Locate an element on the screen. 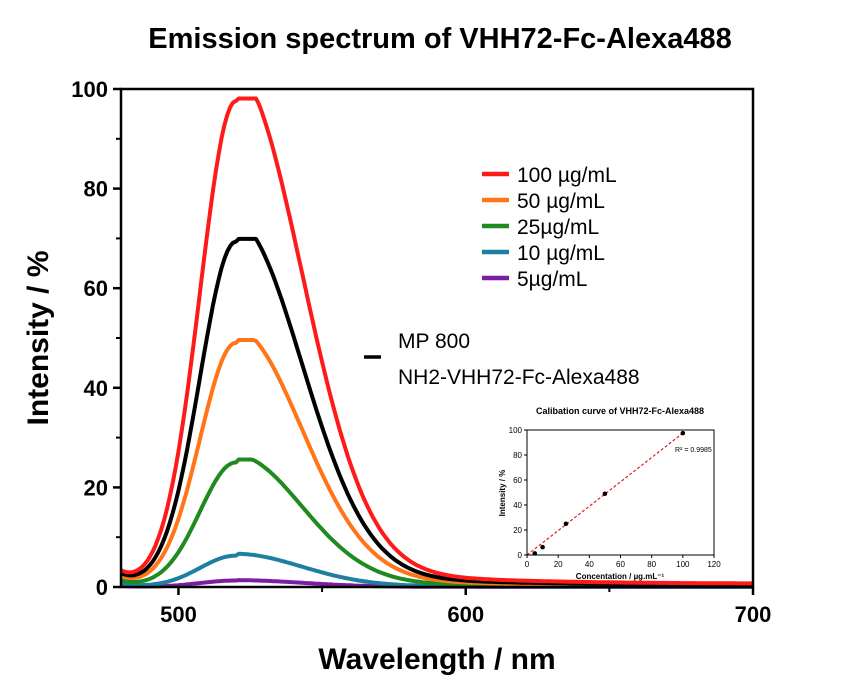 The image size is (845, 696). inset-y-tick-label: 0 is located at coordinates (520, 555).